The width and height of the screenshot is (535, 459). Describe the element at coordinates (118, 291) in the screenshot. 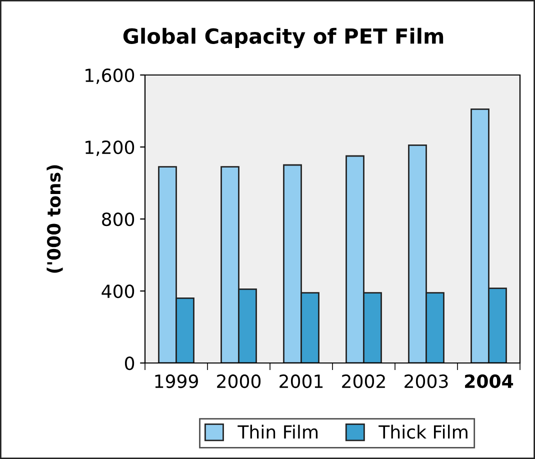

I see `y-tick-label: 400` at that location.